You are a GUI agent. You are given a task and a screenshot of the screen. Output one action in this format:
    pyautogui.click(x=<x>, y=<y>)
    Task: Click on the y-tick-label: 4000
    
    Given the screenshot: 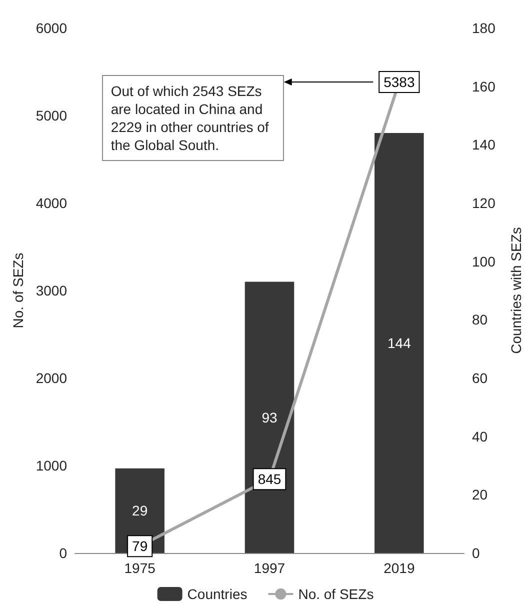 What is the action you would take?
    pyautogui.click(x=52, y=203)
    